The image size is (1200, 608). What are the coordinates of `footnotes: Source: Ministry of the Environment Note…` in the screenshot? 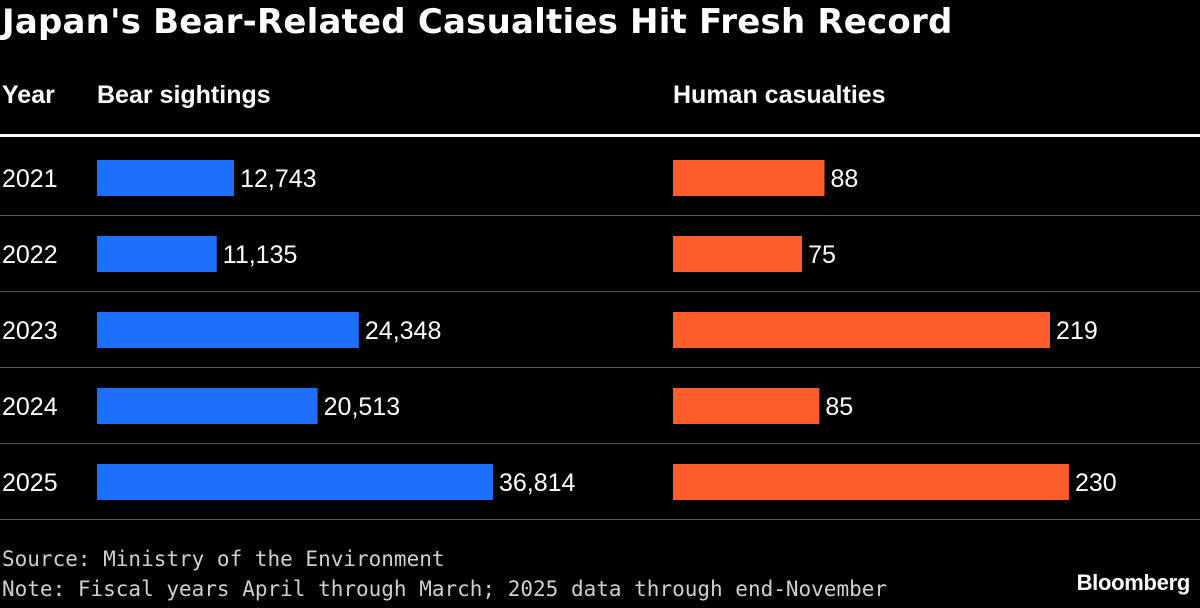 It's located at (444, 574).